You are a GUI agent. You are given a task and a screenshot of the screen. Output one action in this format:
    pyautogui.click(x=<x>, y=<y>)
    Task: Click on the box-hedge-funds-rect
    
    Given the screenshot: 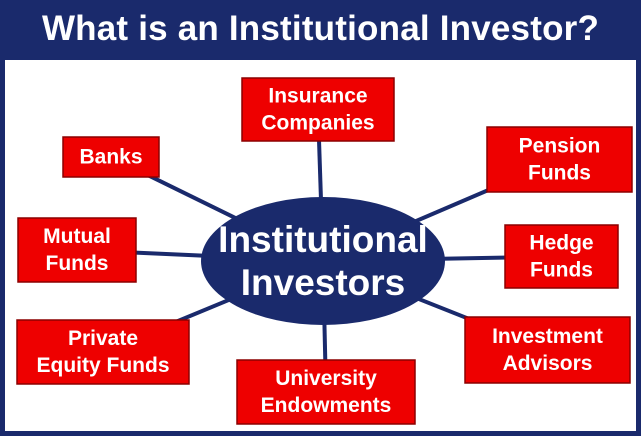 What is the action you would take?
    pyautogui.click(x=561, y=256)
    